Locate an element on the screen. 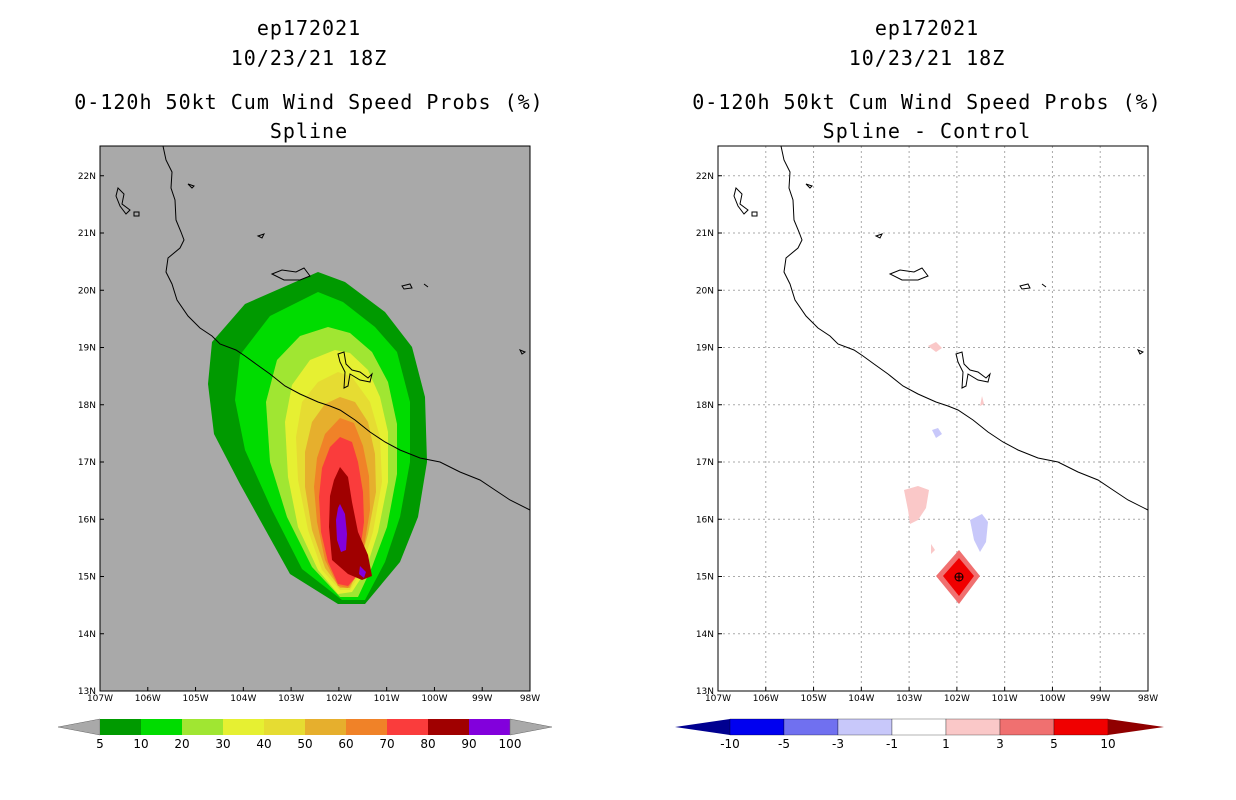  right-colorbar-label: -10 is located at coordinates (730, 744).